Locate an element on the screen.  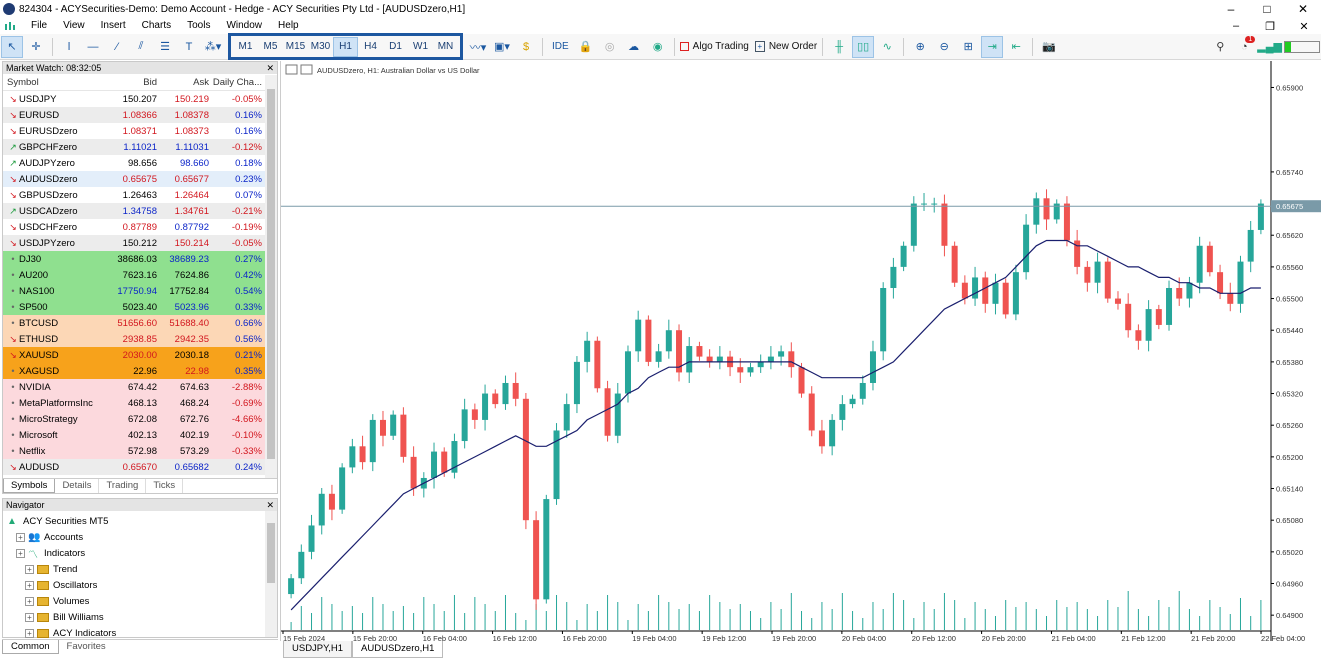
chart-properties-icon is located at coordinates (306, 69).